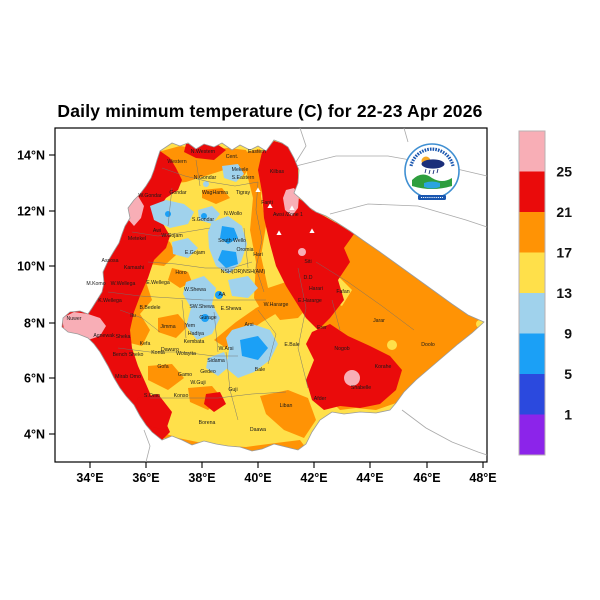 The image size is (600, 600). Describe the element at coordinates (243, 178) in the screenshot. I see `zone-label: S.Eastern` at that location.